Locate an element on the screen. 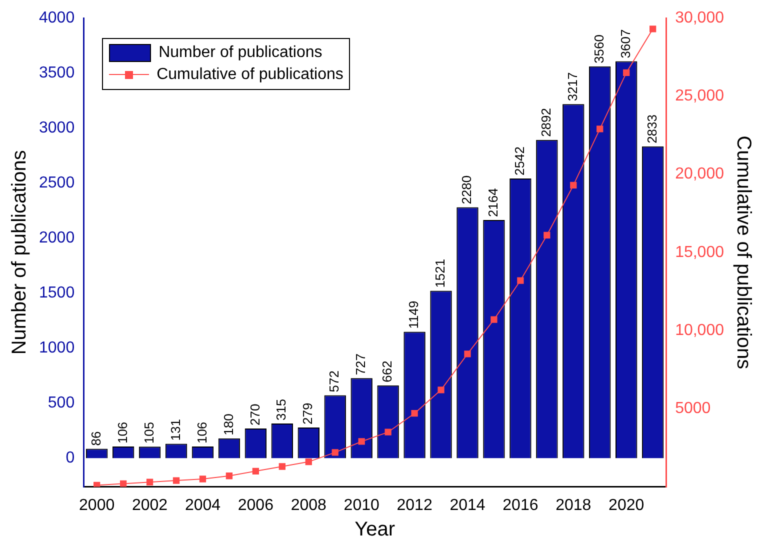  data-label: 2280 is located at coordinates (466, 189).